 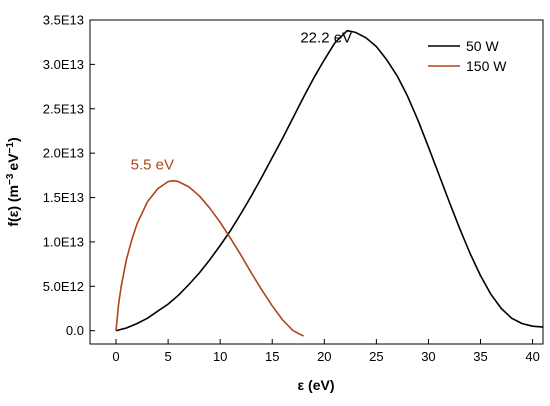 What do you see at coordinates (428, 356) in the screenshot?
I see `x-tick-label-6: 30` at bounding box center [428, 356].